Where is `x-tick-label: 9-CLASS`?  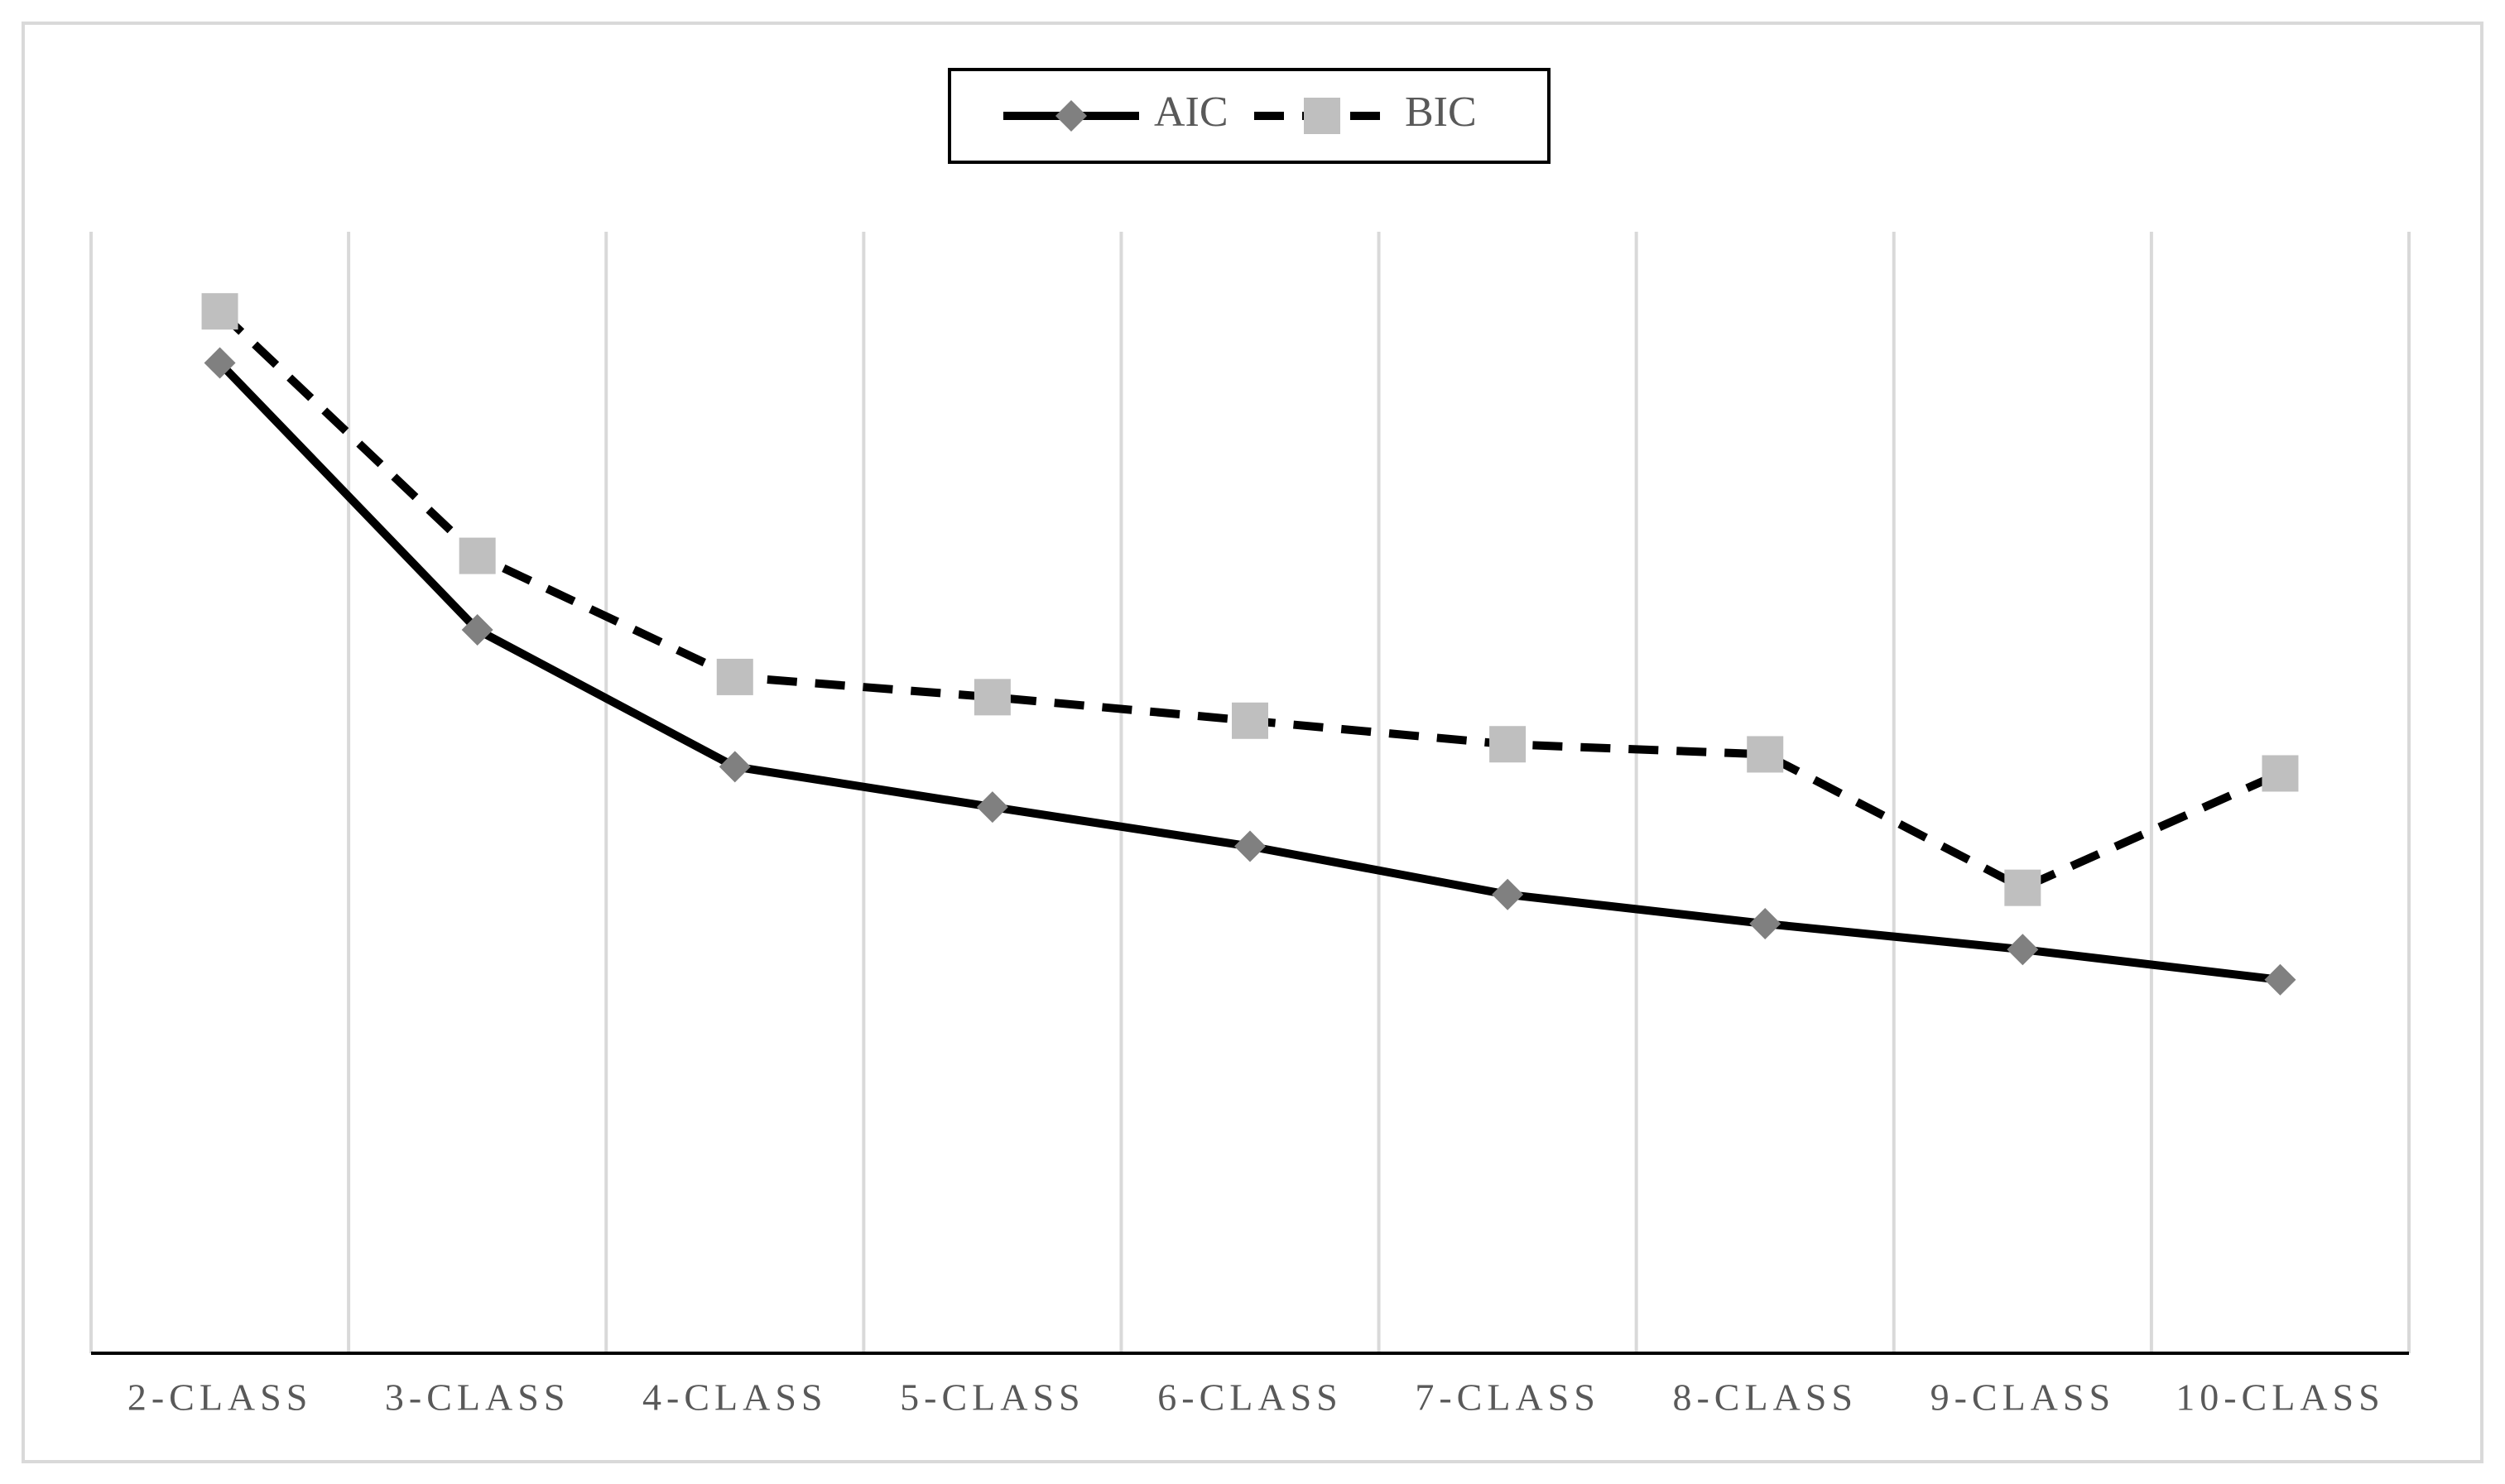 x-tick-label: 9-CLASS is located at coordinates (2022, 1397).